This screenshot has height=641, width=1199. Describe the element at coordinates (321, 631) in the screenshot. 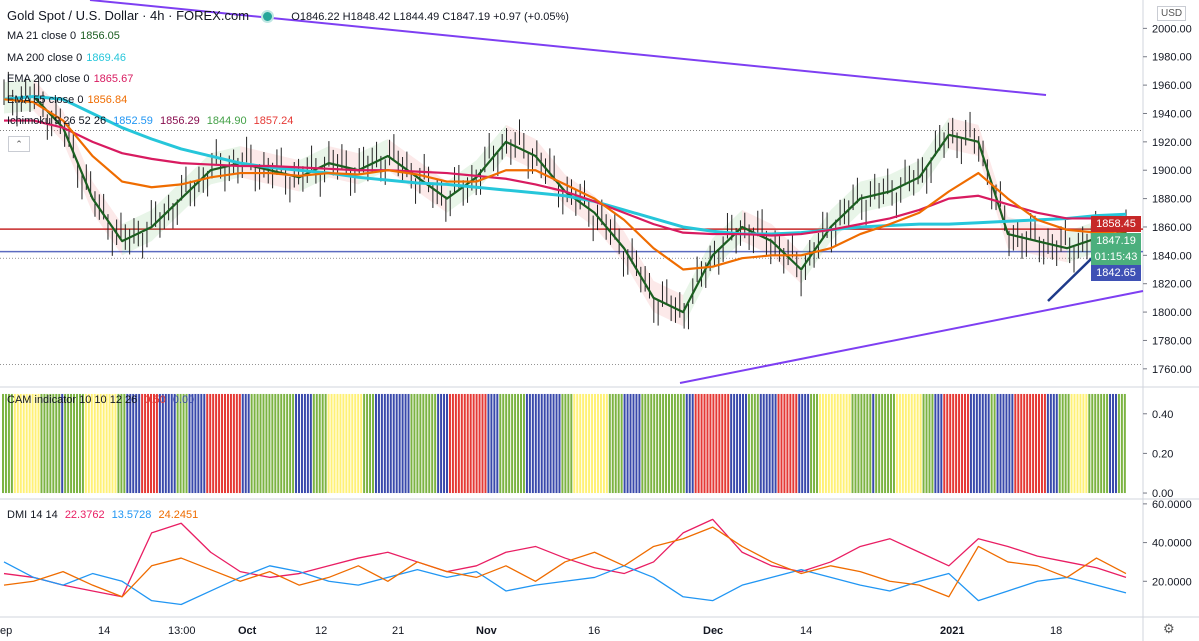

I see `x-tick-label: 12` at that location.